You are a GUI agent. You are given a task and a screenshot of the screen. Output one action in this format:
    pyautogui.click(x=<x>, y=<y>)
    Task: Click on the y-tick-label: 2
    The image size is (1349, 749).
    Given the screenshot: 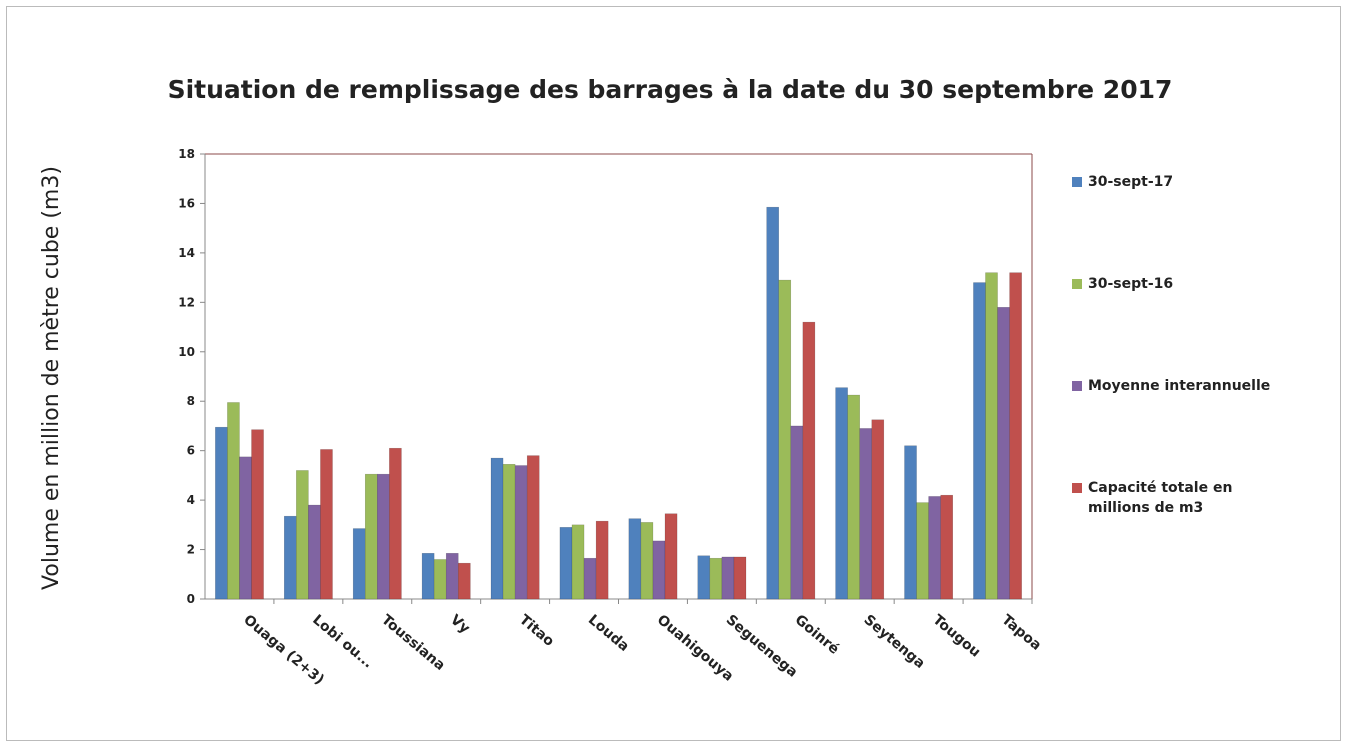 What is the action you would take?
    pyautogui.click(x=191, y=550)
    